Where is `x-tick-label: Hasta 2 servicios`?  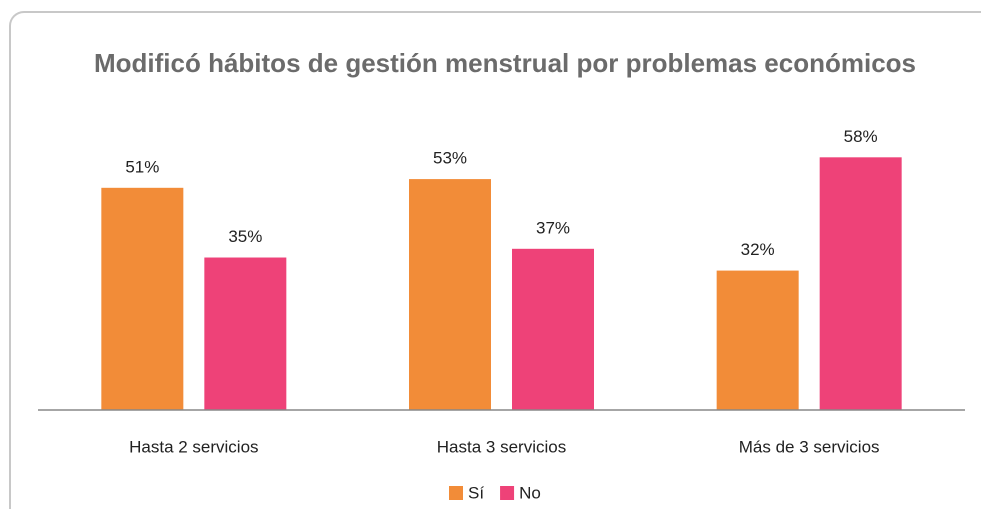
x-tick-label: Hasta 2 servicios is located at coordinates (193, 446).